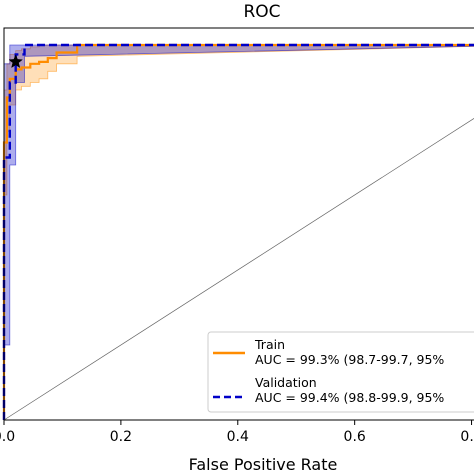  I want to click on legend-train-auc: AUC = 99.3% (98.7-99.7, 95%, so click(349, 359).